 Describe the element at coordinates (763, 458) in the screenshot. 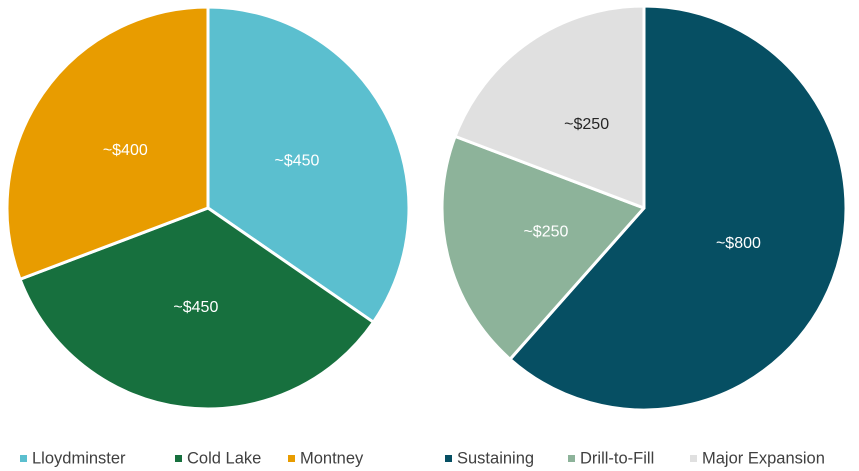

I see `legend-label: Major Expansion` at that location.